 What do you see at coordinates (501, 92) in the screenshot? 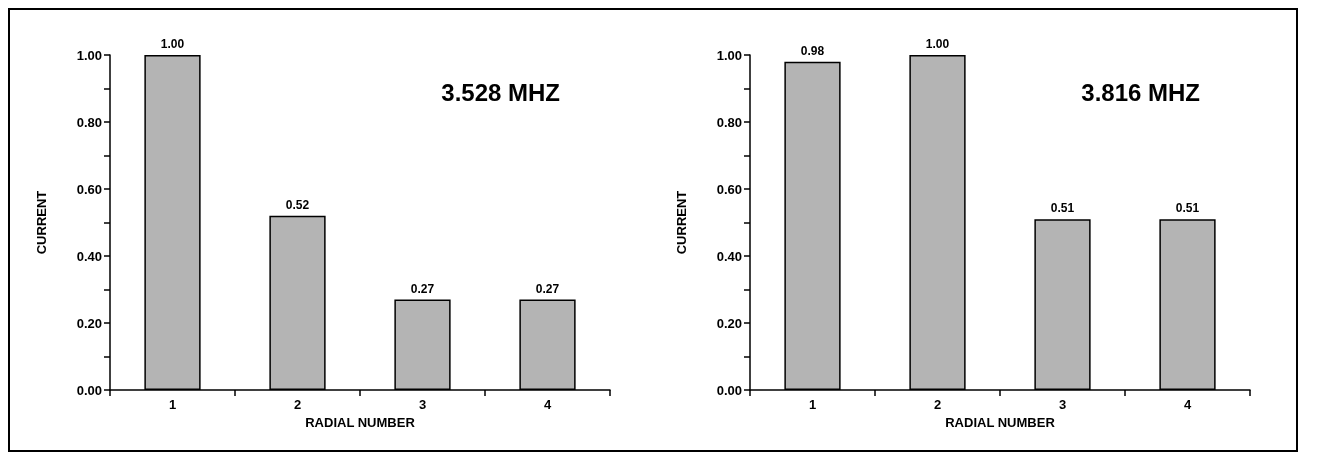
I see `annotation: 3.528 MHZ` at bounding box center [501, 92].